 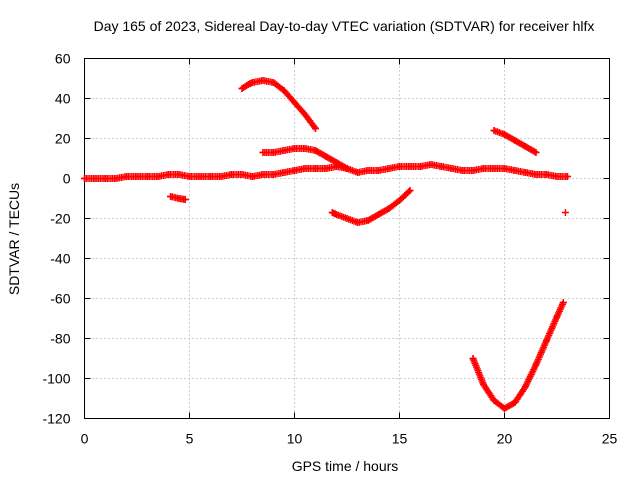 I want to click on y-tick-label: 0, so click(x=67, y=179).